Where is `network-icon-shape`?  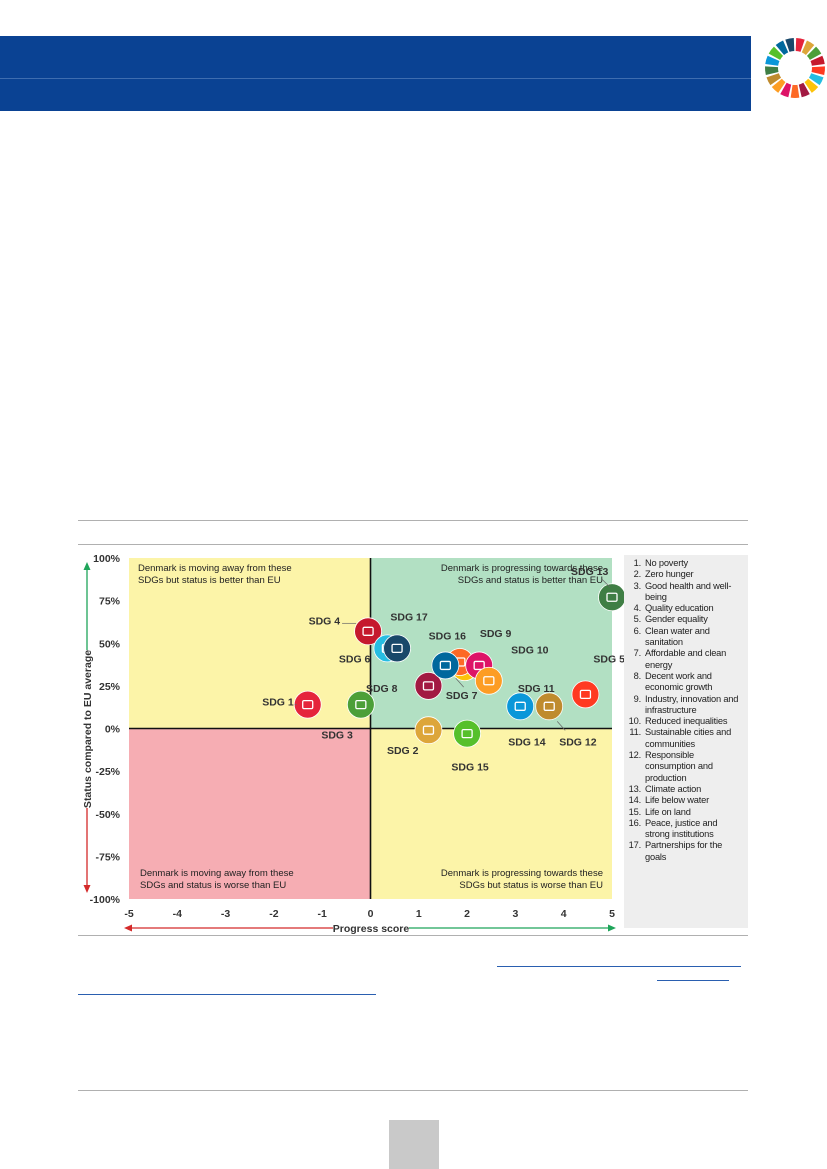
network-icon-shape is located at coordinates (397, 648).